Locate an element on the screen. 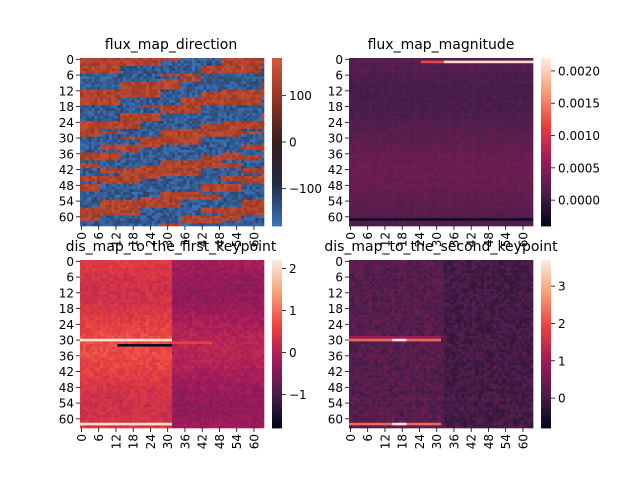  heatmap-cells is located at coordinates (172, 142).